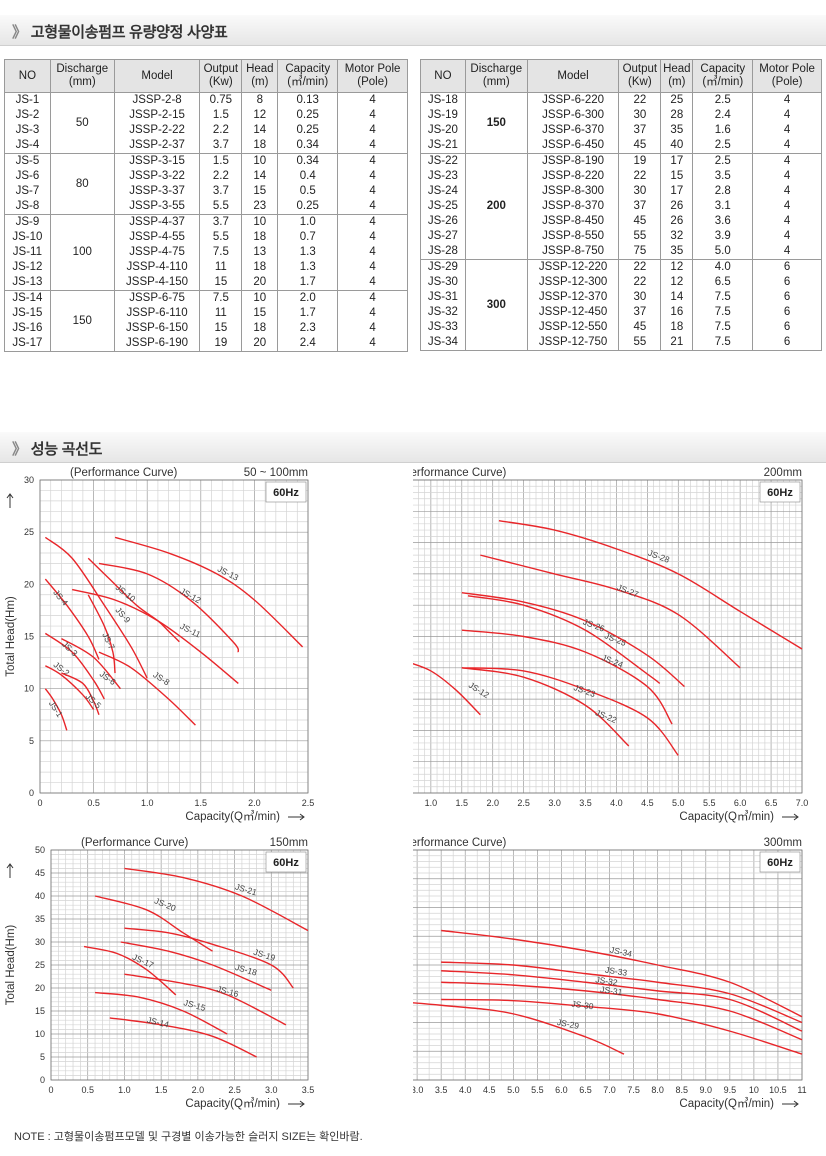  I want to click on x-tick-label: 3.5, so click(308, 1090).